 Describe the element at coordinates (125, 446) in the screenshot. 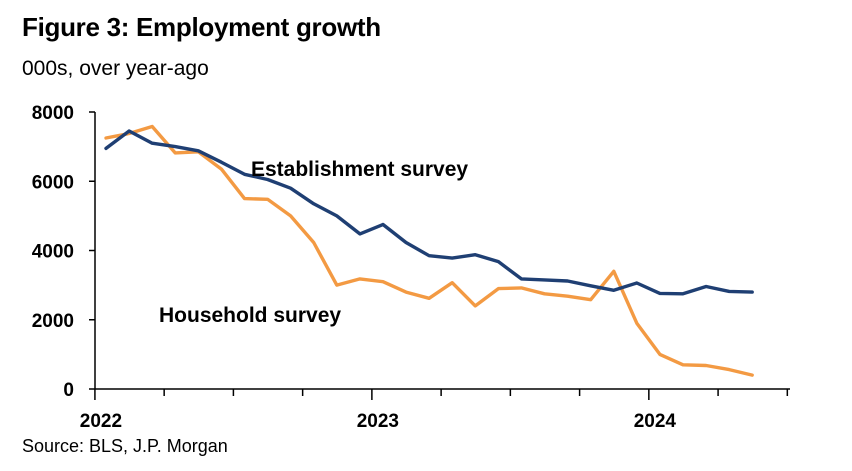

I see `source-note: Source: BLS, J.P. Morgan` at that location.